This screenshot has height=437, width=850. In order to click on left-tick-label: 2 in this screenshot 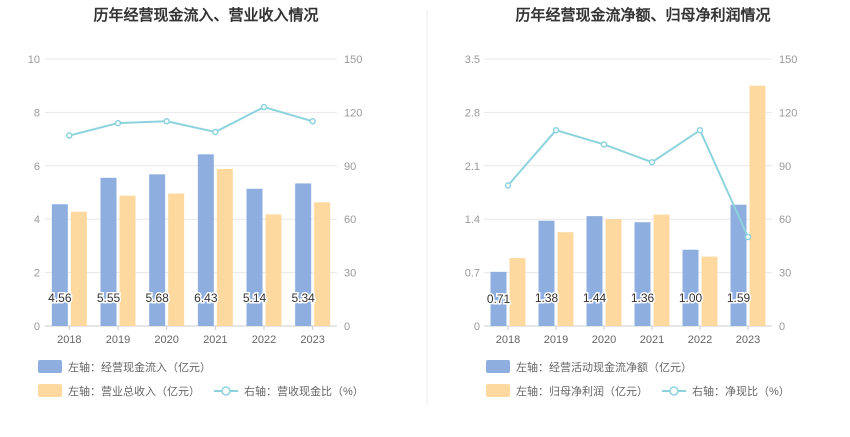, I will do `click(37, 274)`.